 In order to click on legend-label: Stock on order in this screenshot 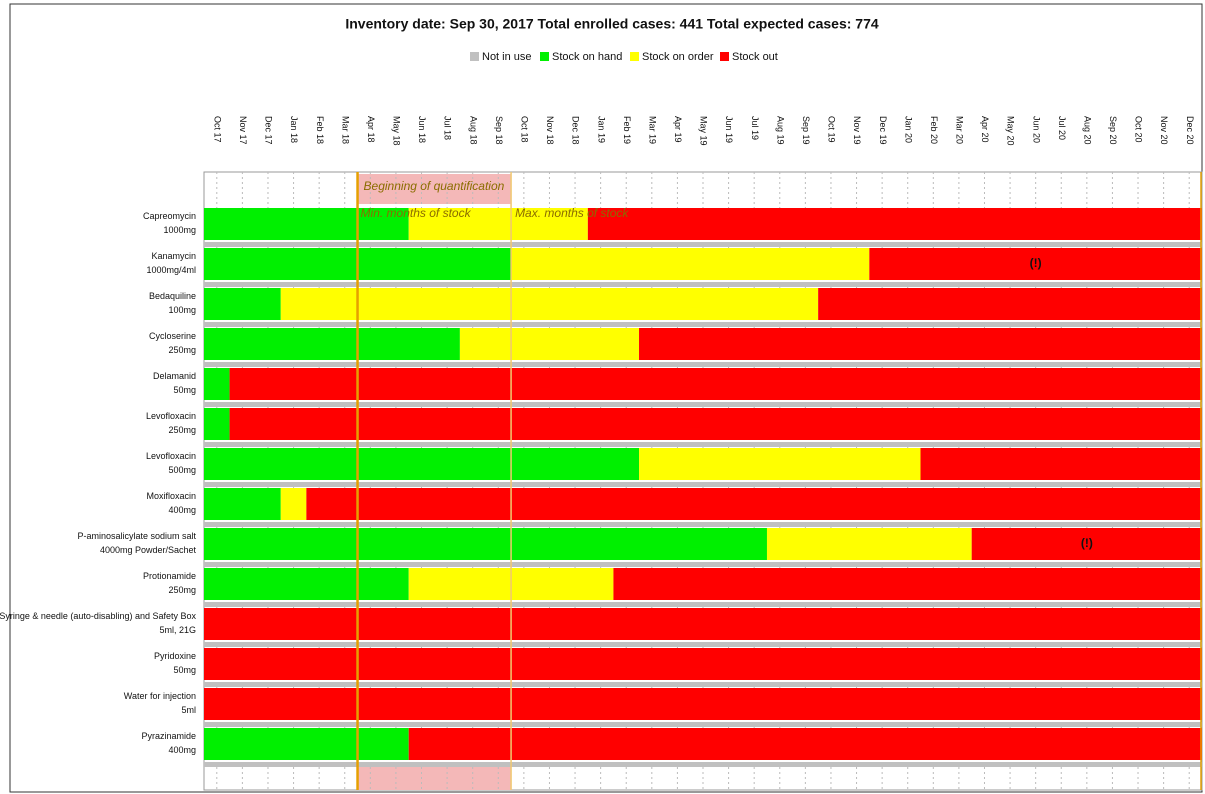, I will do `click(678, 57)`.